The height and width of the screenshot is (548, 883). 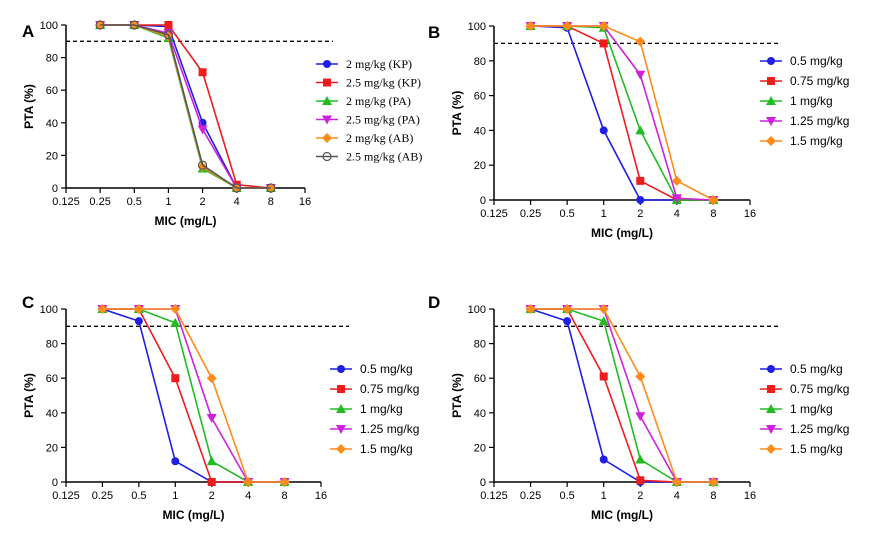 I want to click on x-axis-title: MIC (mg/L), so click(x=194, y=515).